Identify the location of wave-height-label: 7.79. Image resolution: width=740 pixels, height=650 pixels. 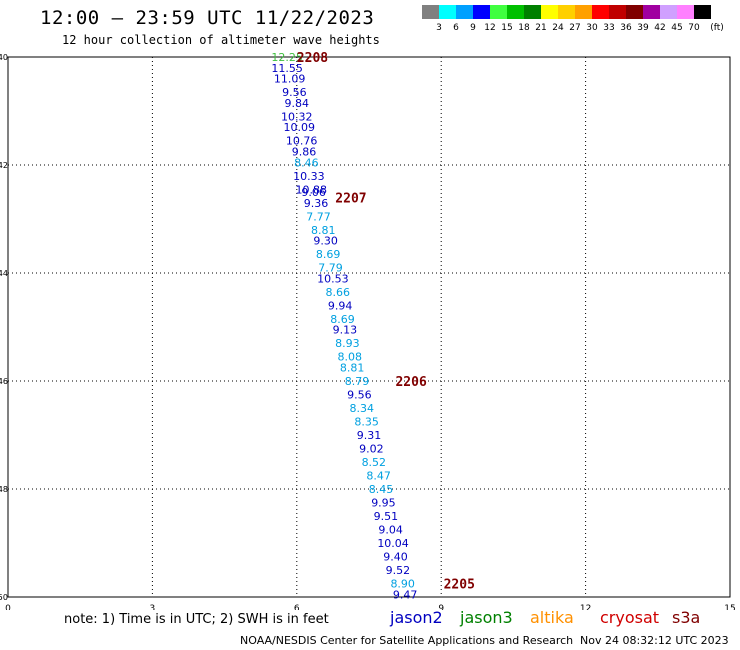
(330, 268).